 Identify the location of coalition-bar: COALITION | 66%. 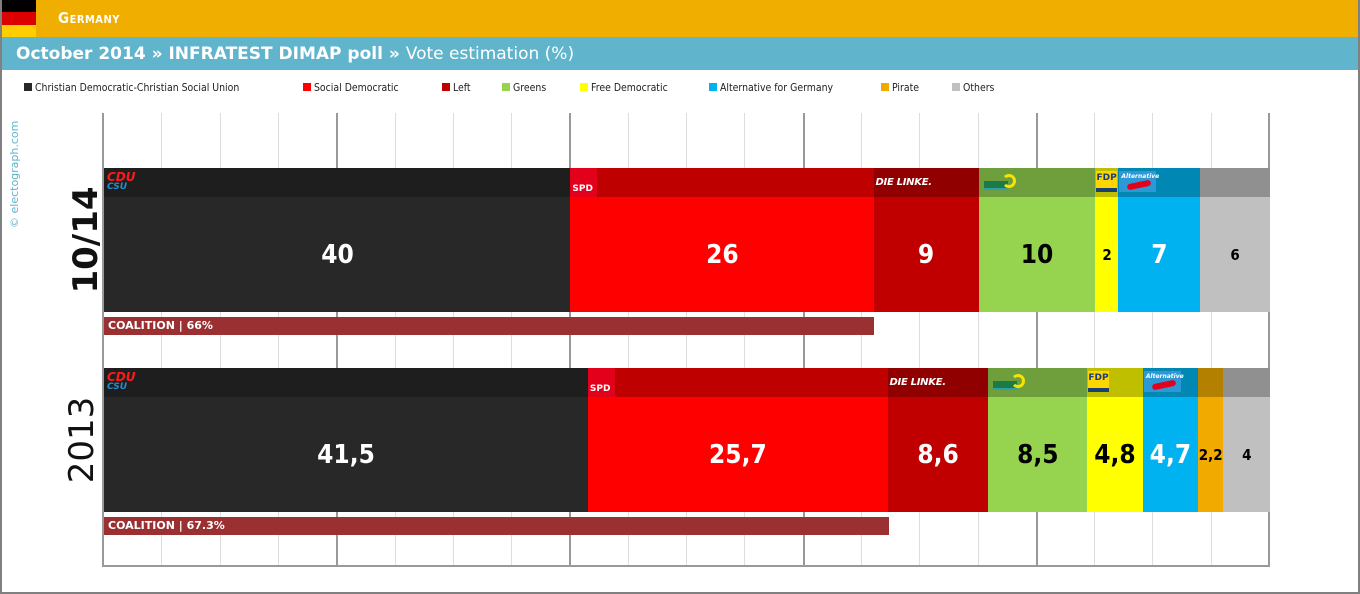
(489, 326).